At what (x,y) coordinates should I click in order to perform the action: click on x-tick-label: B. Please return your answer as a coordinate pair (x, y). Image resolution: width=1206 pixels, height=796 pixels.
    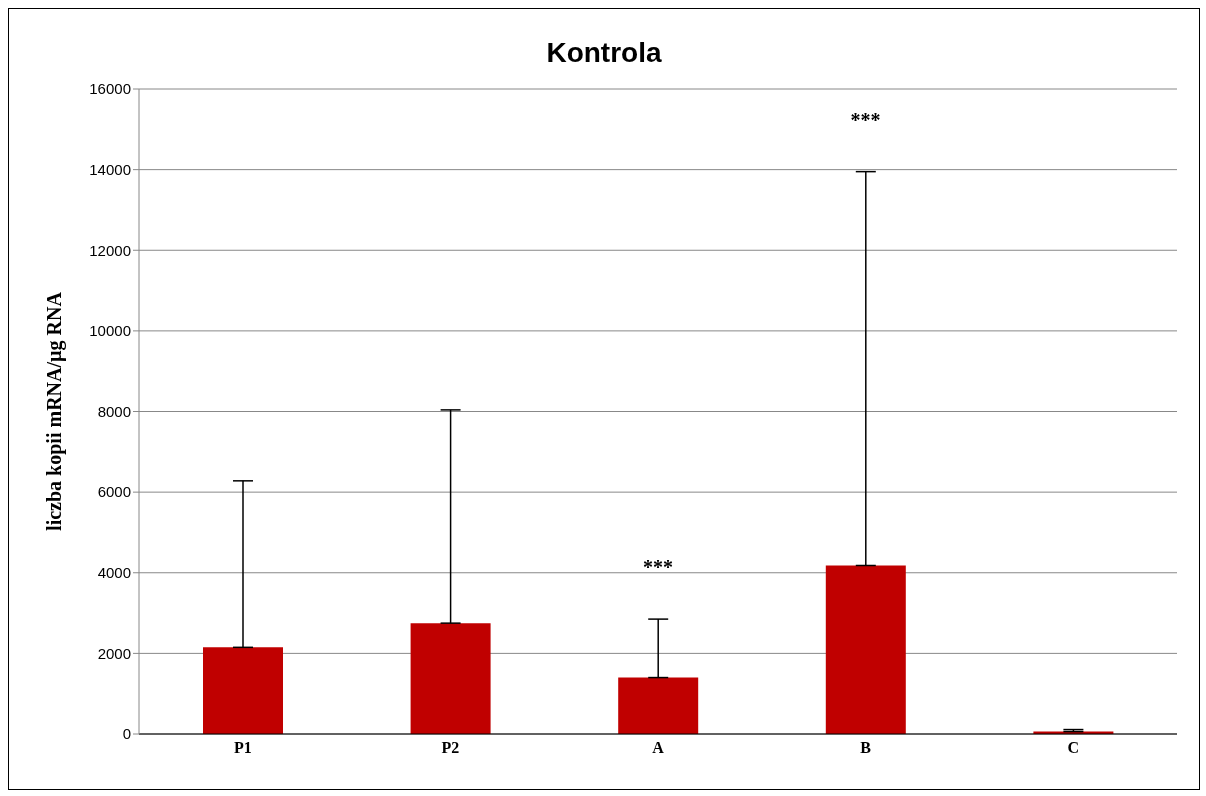
    Looking at the image, I should click on (866, 748).